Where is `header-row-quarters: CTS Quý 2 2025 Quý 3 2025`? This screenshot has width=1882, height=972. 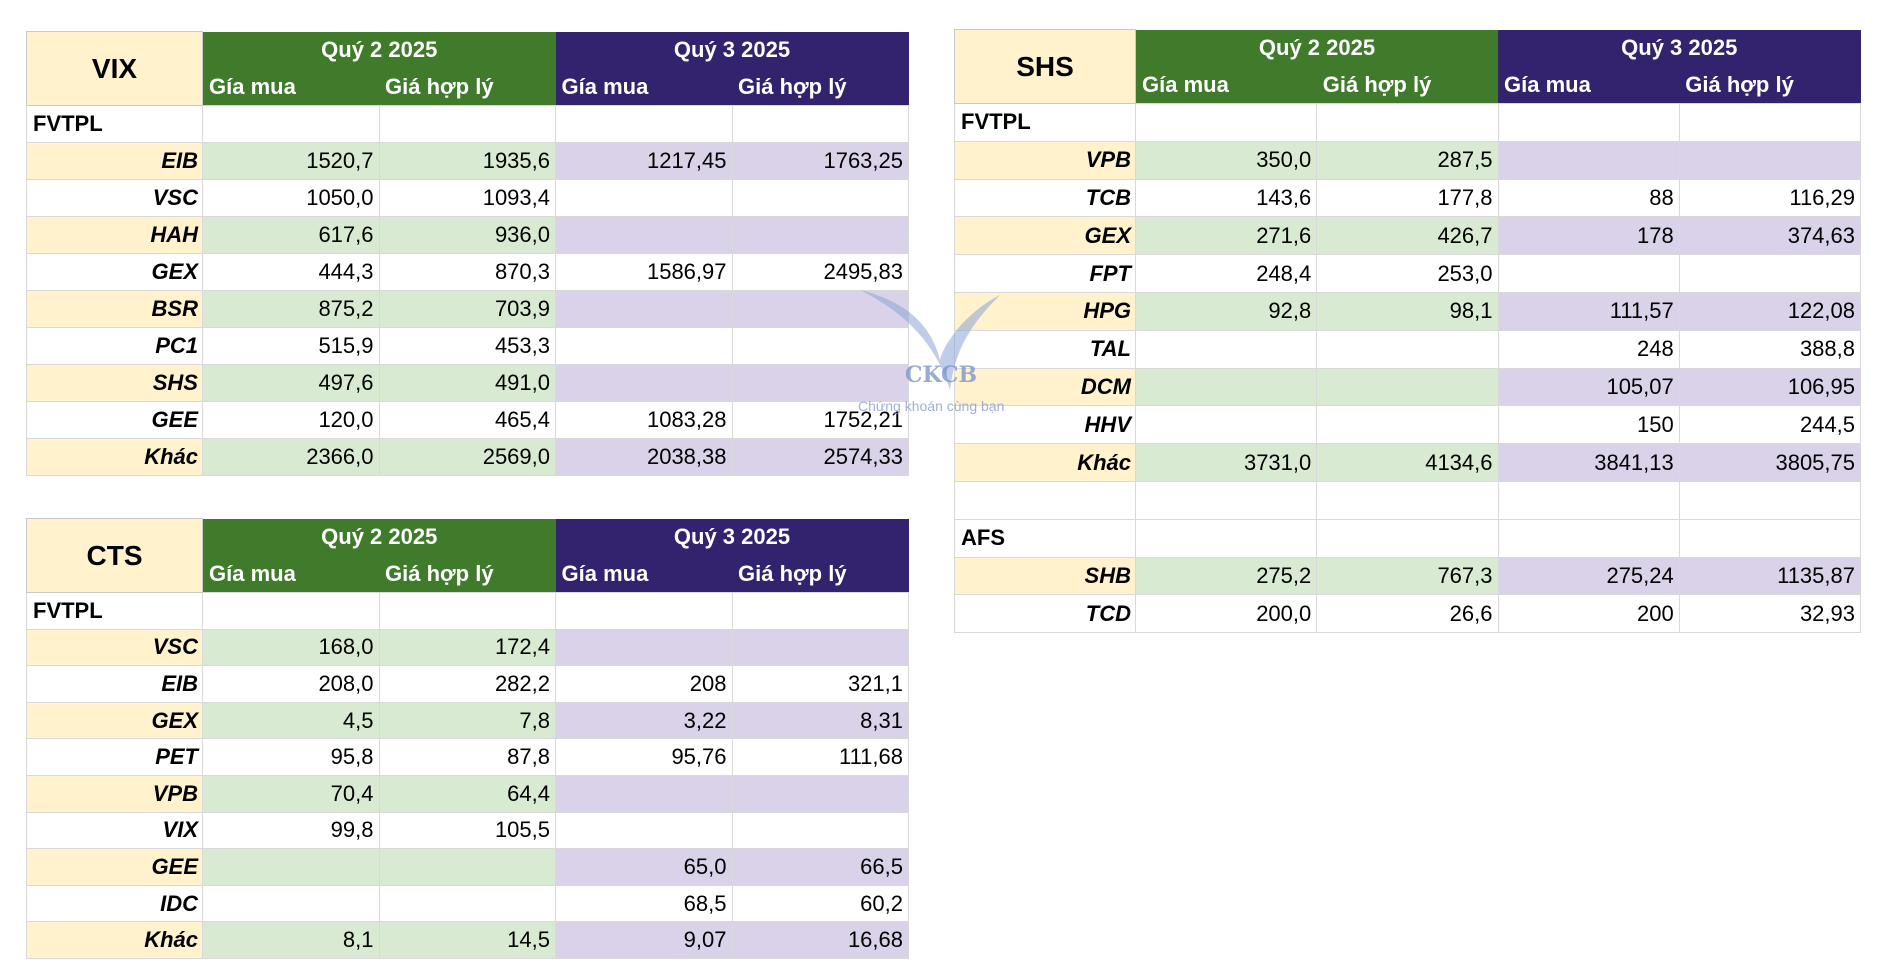
header-row-quarters: CTS Quý 2 2025 Quý 3 2025 is located at coordinates (467, 555).